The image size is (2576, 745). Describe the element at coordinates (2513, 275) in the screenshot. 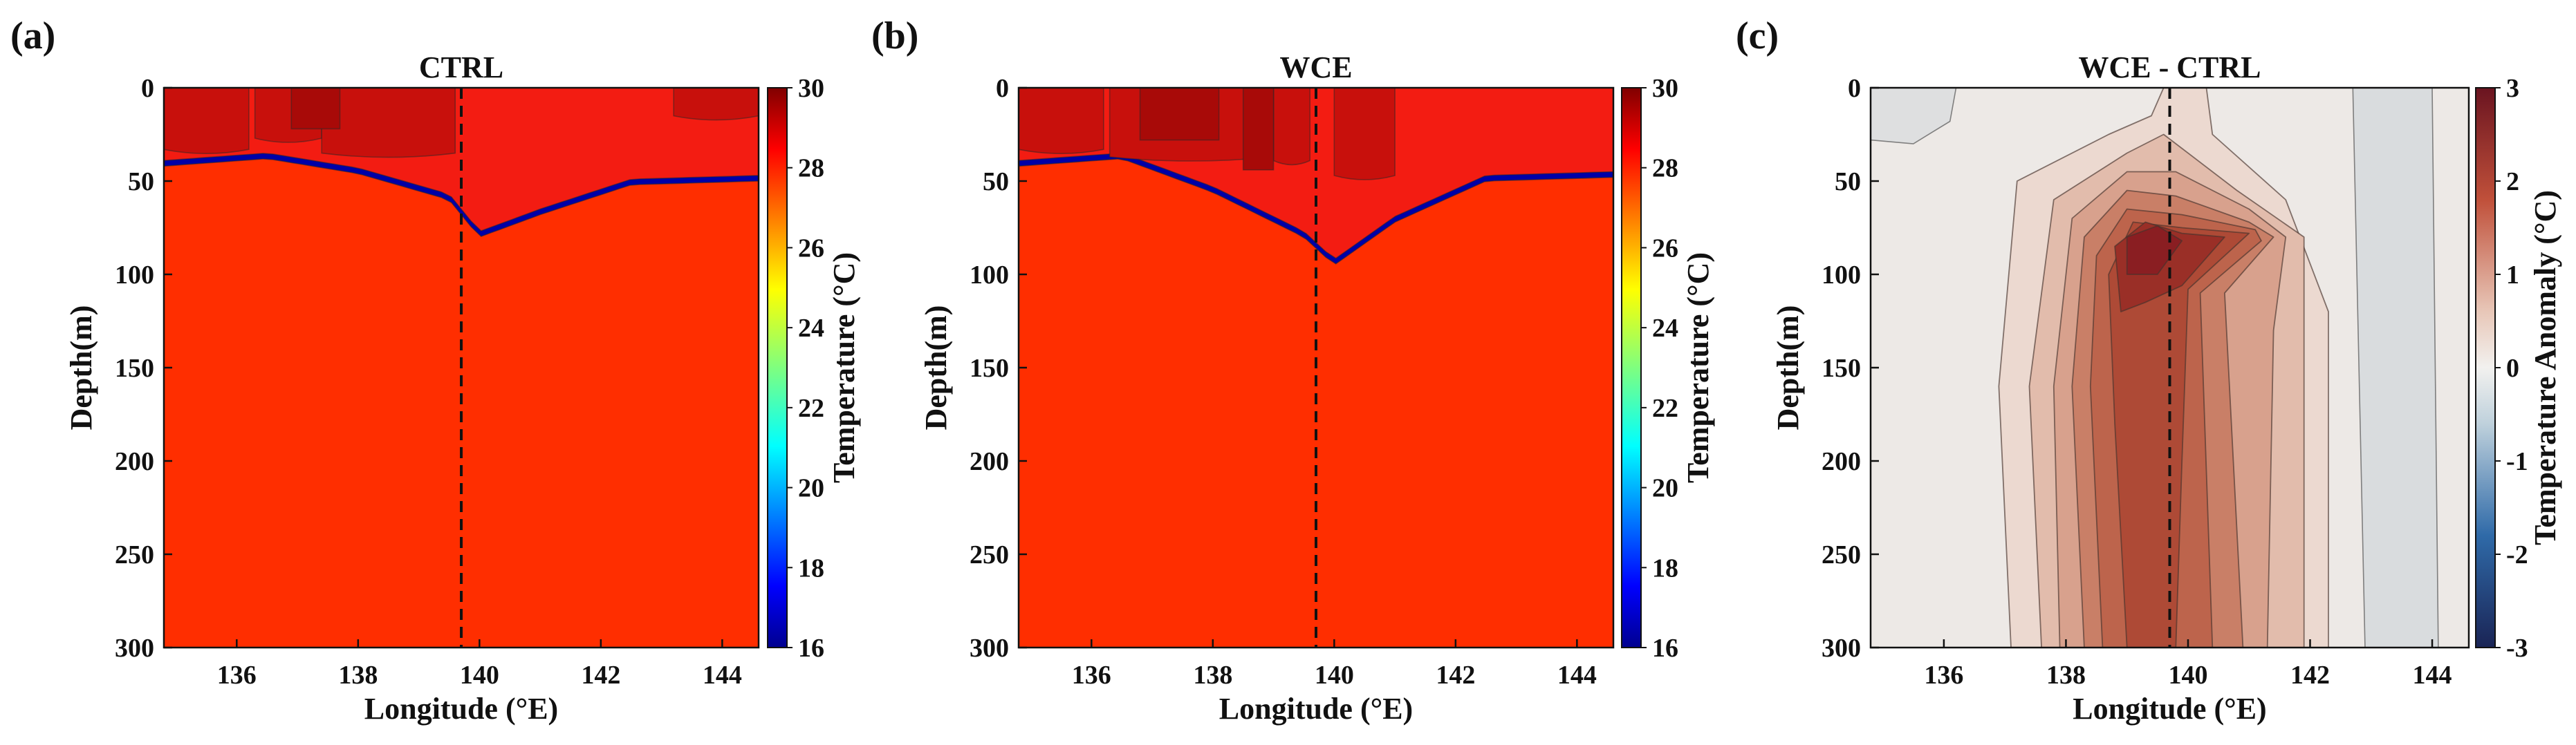

I see `colorbar-tick-label: 1` at that location.